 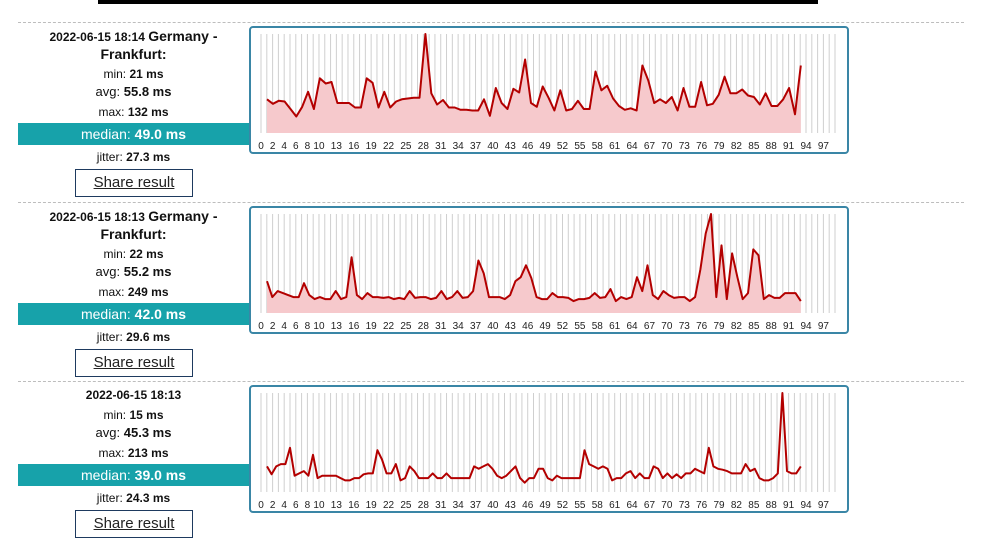 What do you see at coordinates (146, 254) in the screenshot?
I see `stat-min-value: 22 ms` at bounding box center [146, 254].